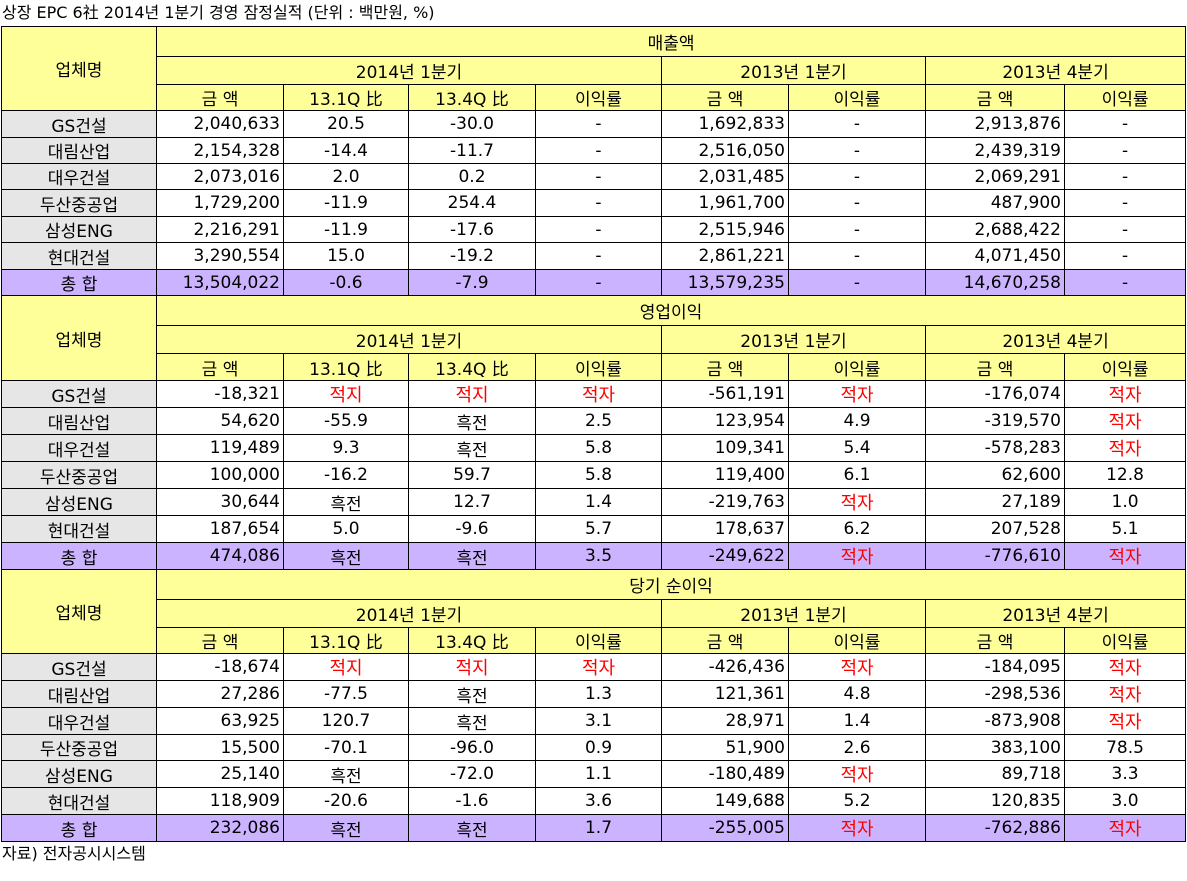  Describe the element at coordinates (346, 801) in the screenshot. I see `vs-13-1q-cell: -20.6` at that location.